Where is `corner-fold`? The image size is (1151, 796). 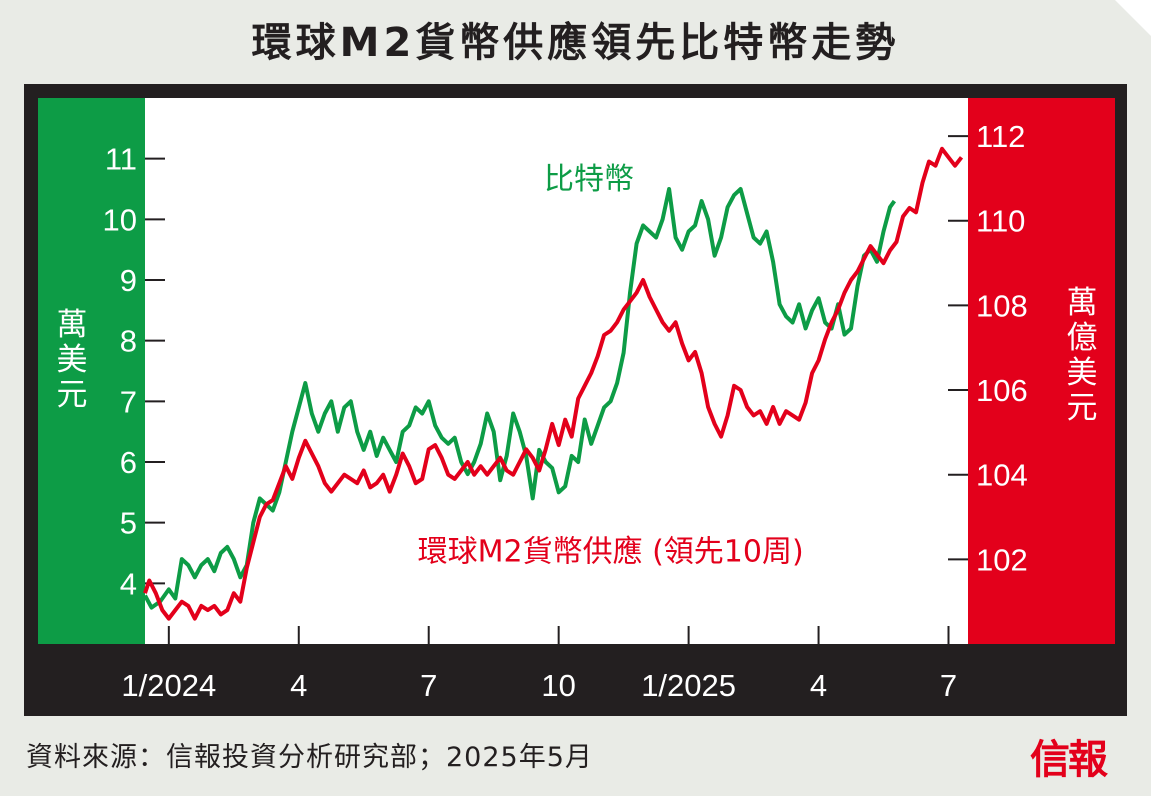
corner-fold is located at coordinates (1133, 18).